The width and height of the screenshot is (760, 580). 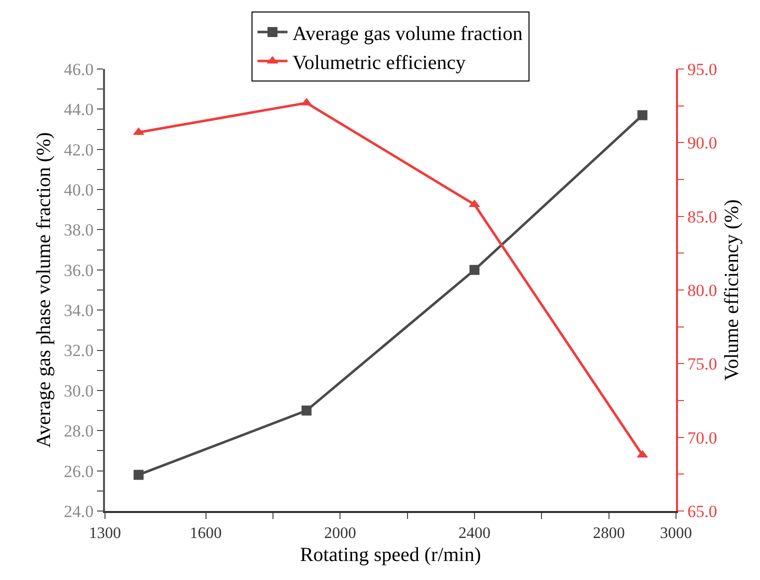 I want to click on y2-tick-label: 70.0, so click(x=702, y=438).